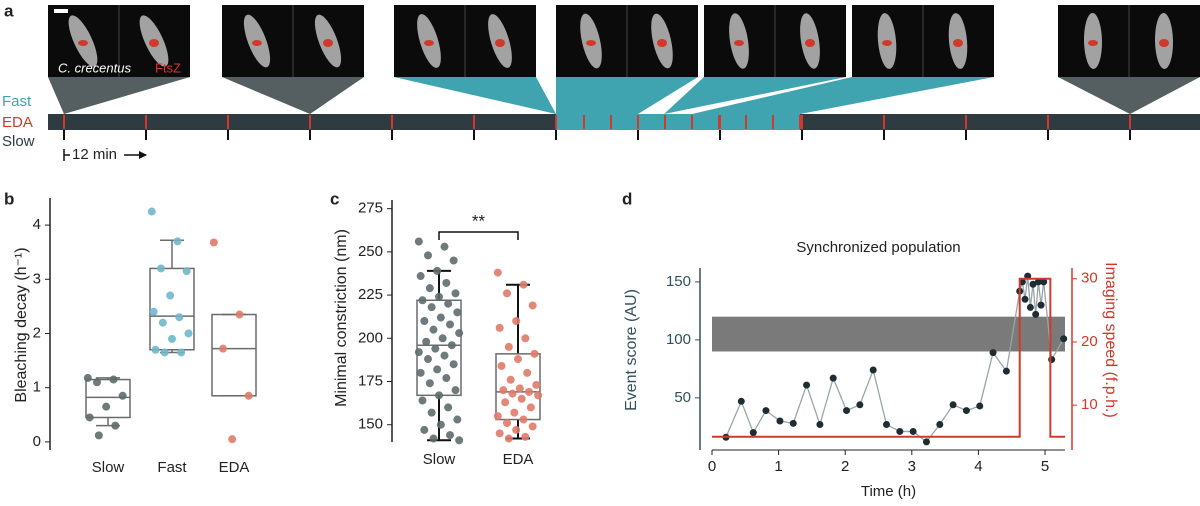 This screenshot has height=506, width=1200. I want to click on y-tick-label: 200, so click(370, 337).